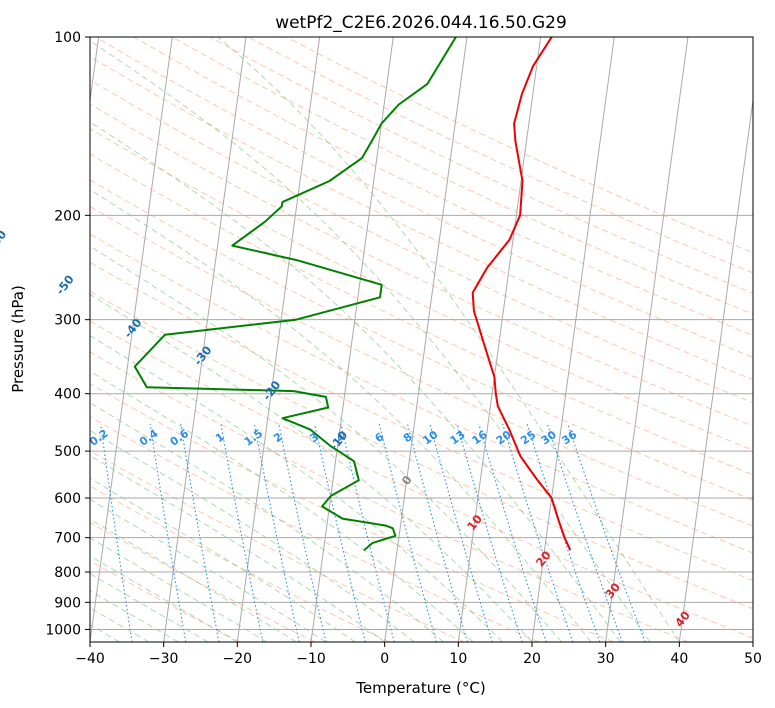  I want to click on positive-isotherm-label: 40, so click(682, 618).